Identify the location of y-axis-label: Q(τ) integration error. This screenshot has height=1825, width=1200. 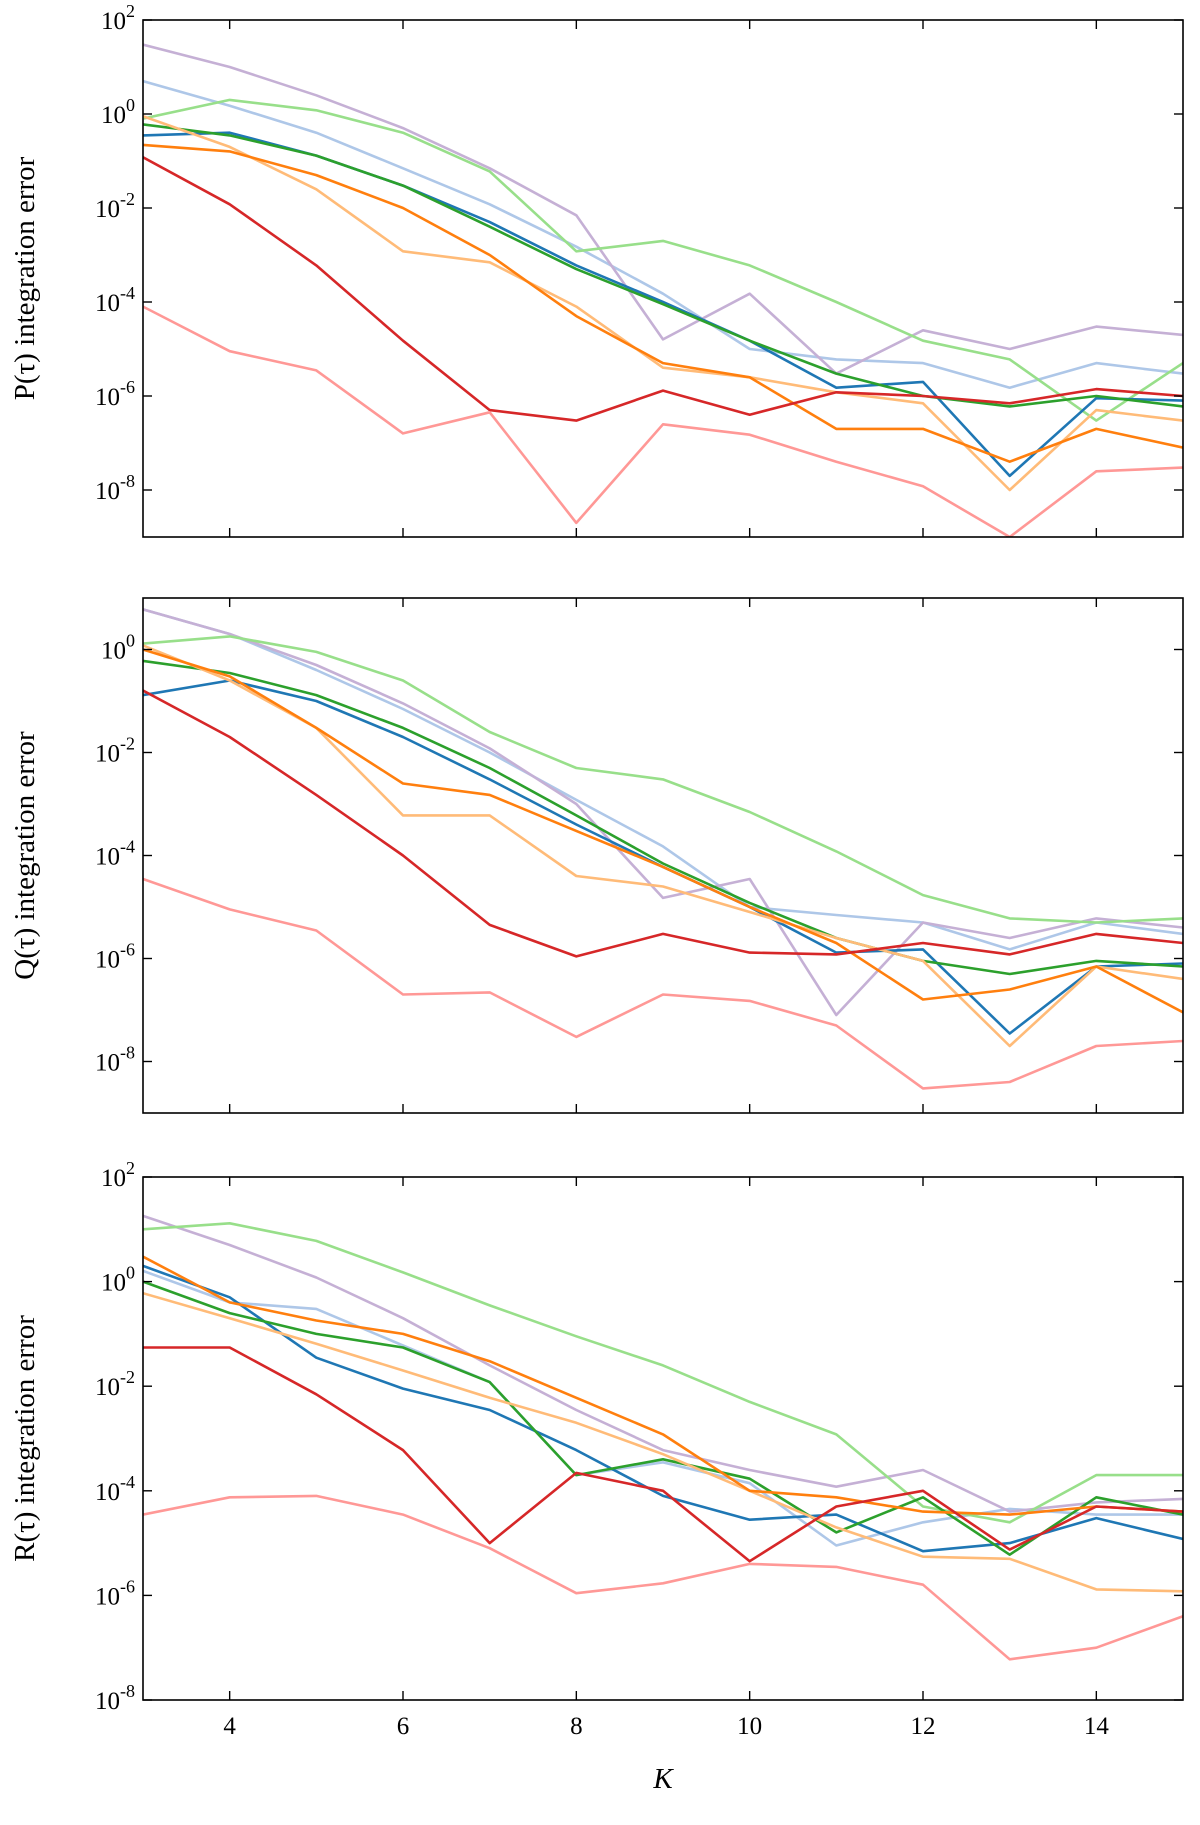
(25, 855).